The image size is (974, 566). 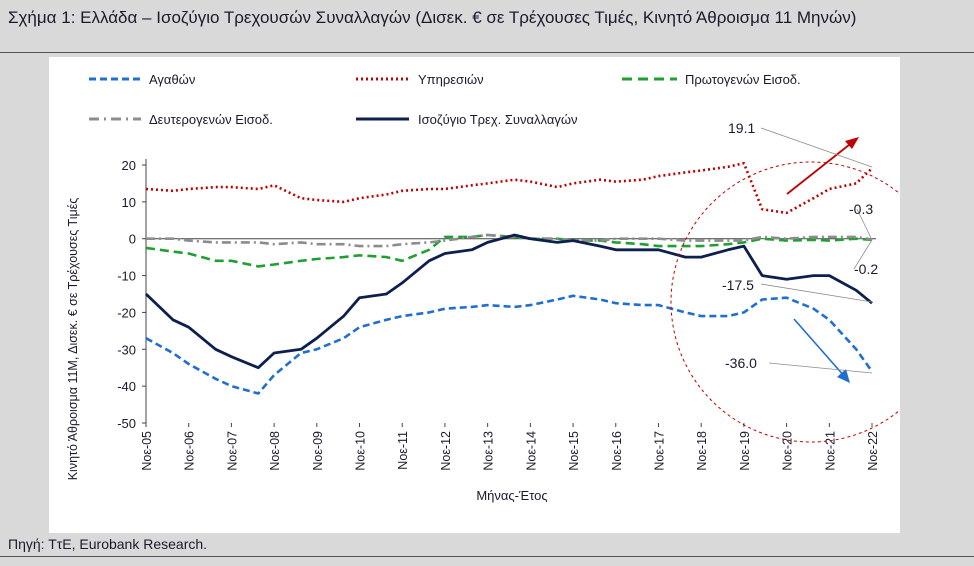 What do you see at coordinates (403, 450) in the screenshot?
I see `x-tick-label: Νοε-11` at bounding box center [403, 450].